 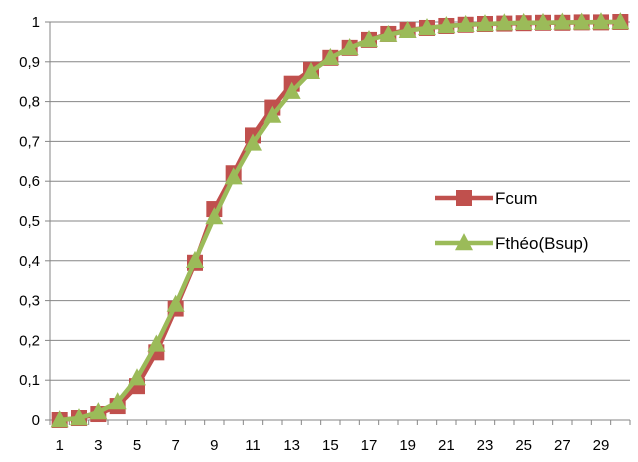 I want to click on y-tick-label: 0,8, so click(x=29, y=102).